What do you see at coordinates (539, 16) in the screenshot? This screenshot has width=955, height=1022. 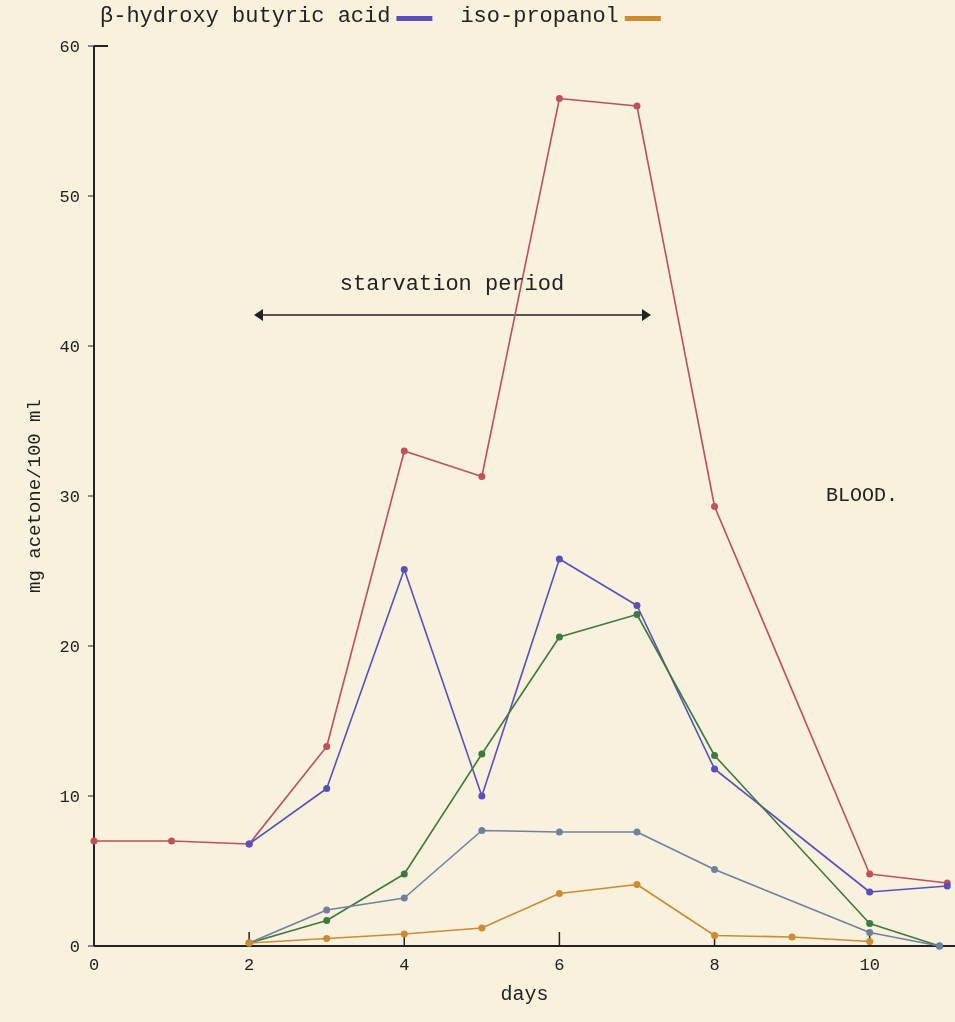 I see `legend-label: iso-propanol` at bounding box center [539, 16].